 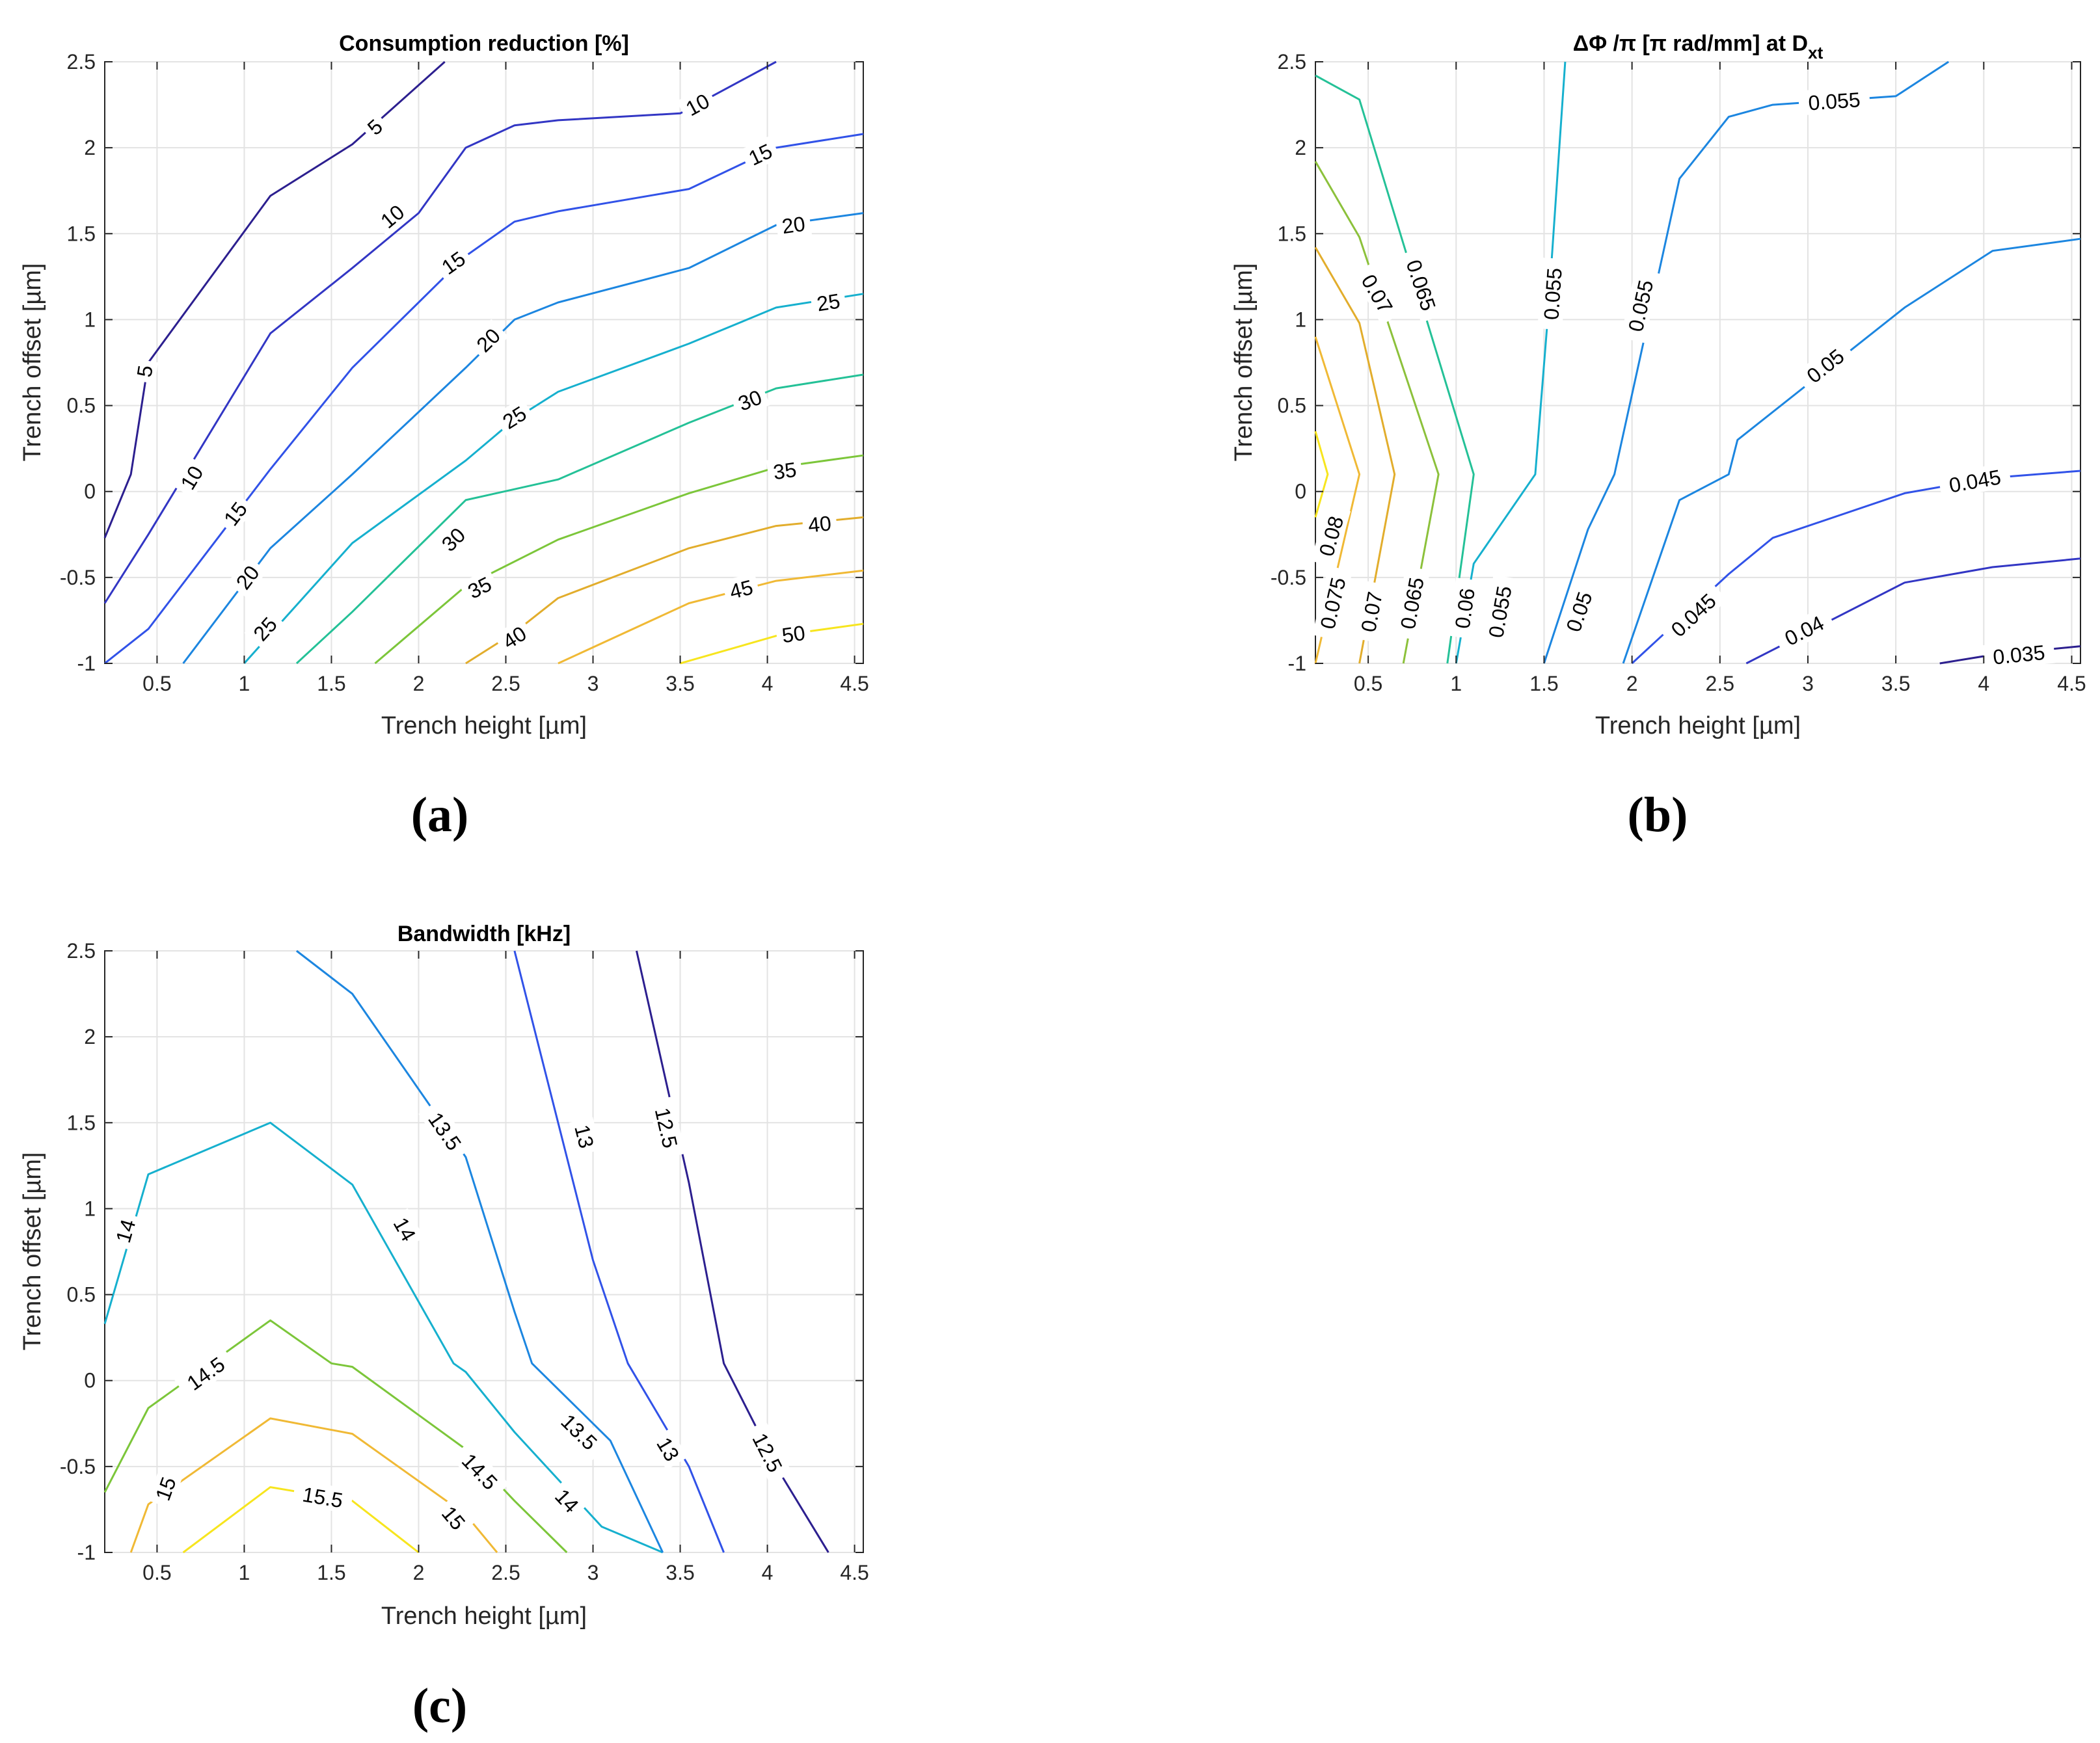 I want to click on x-tick-label: 1, so click(x=244, y=1572).